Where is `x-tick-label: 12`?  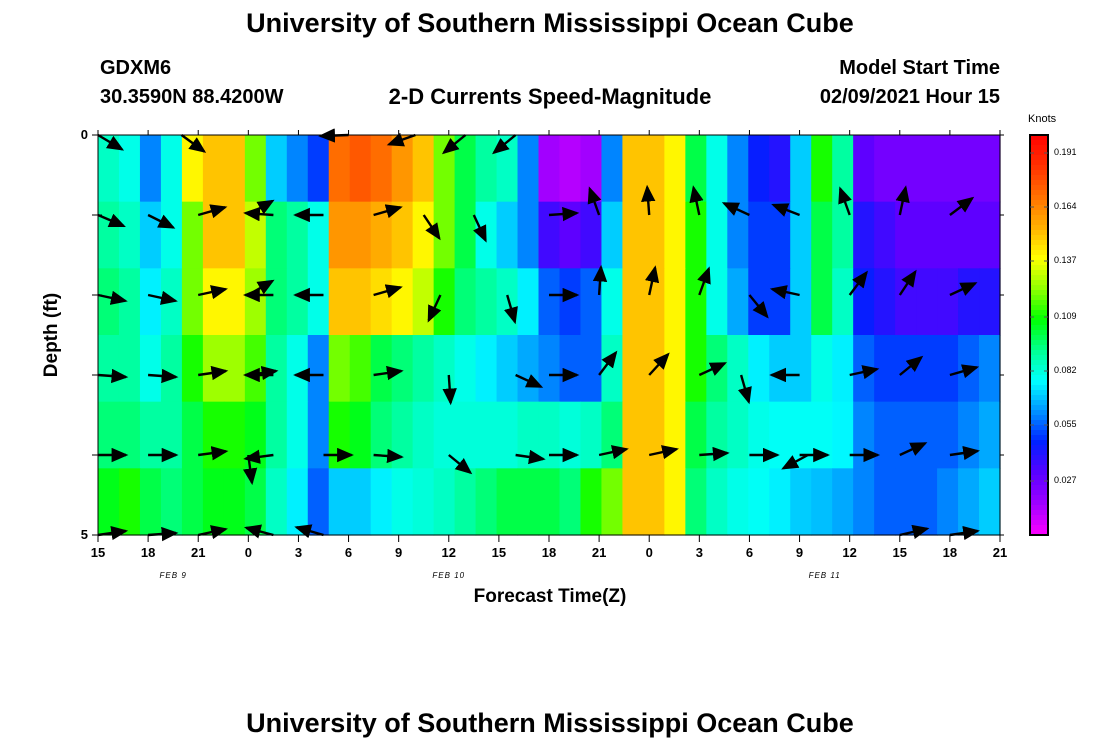
x-tick-label: 12 is located at coordinates (448, 552).